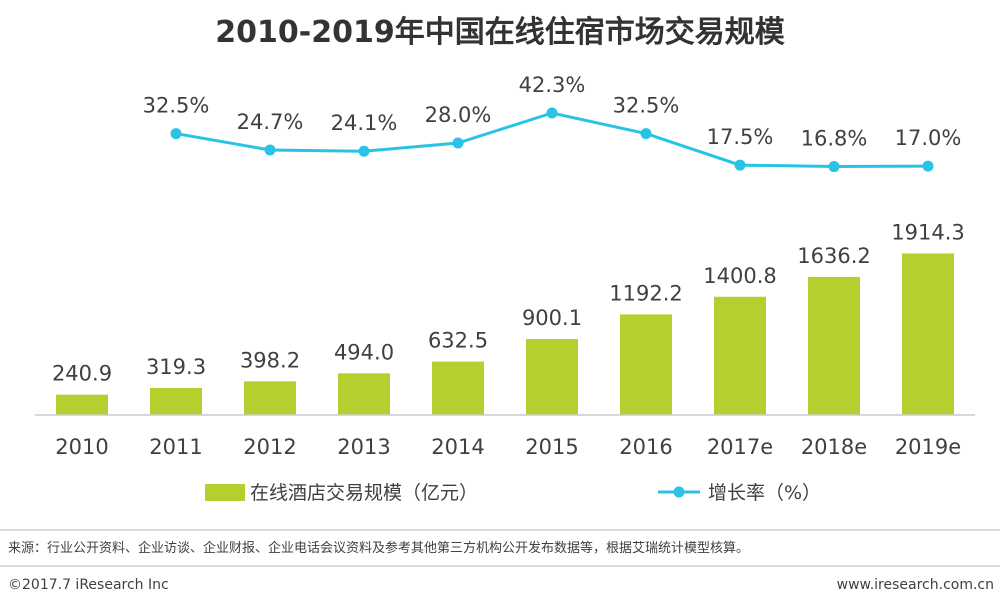 The width and height of the screenshot is (1000, 597). I want to click on growth-rate-label: 24.7%, so click(270, 122).